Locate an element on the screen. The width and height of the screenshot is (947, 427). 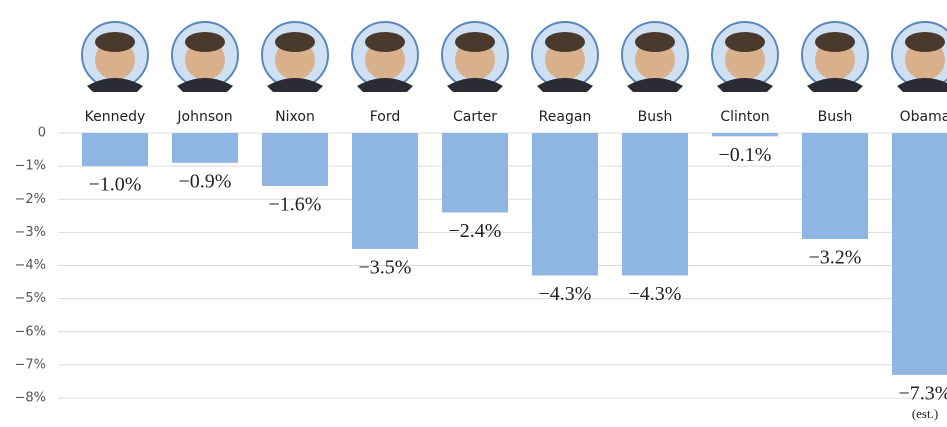
y-tick-label: −2% is located at coordinates (30, 199).